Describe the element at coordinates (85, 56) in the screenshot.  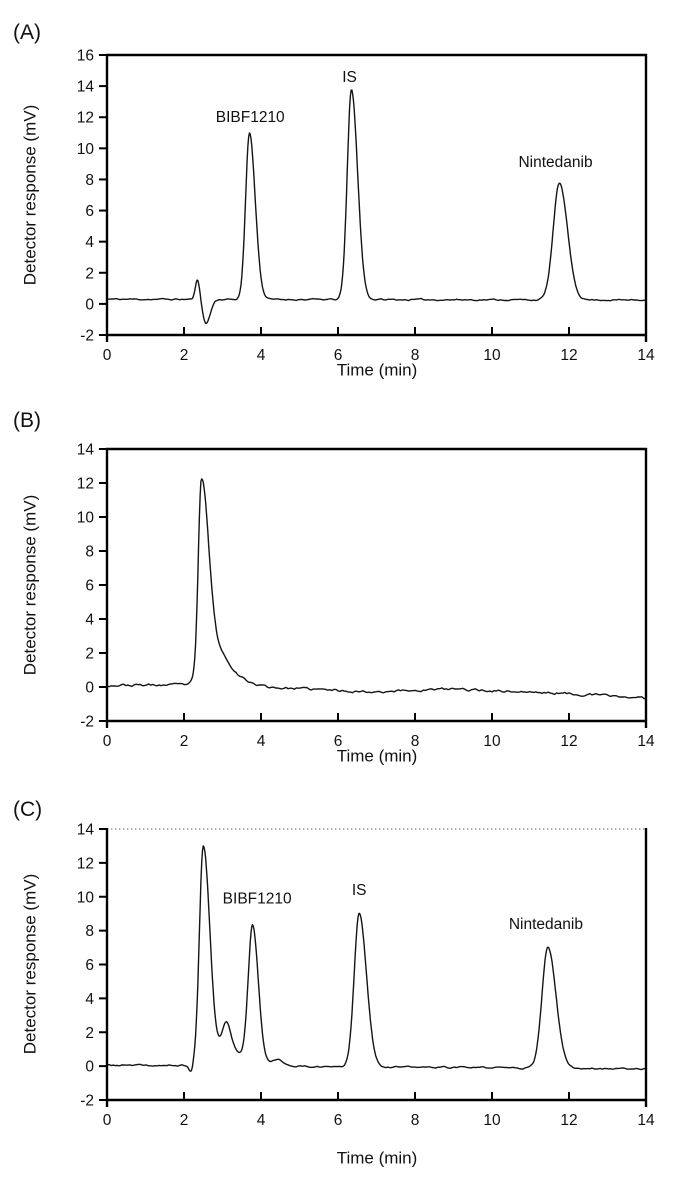
I see `y-tick-label: 16` at that location.